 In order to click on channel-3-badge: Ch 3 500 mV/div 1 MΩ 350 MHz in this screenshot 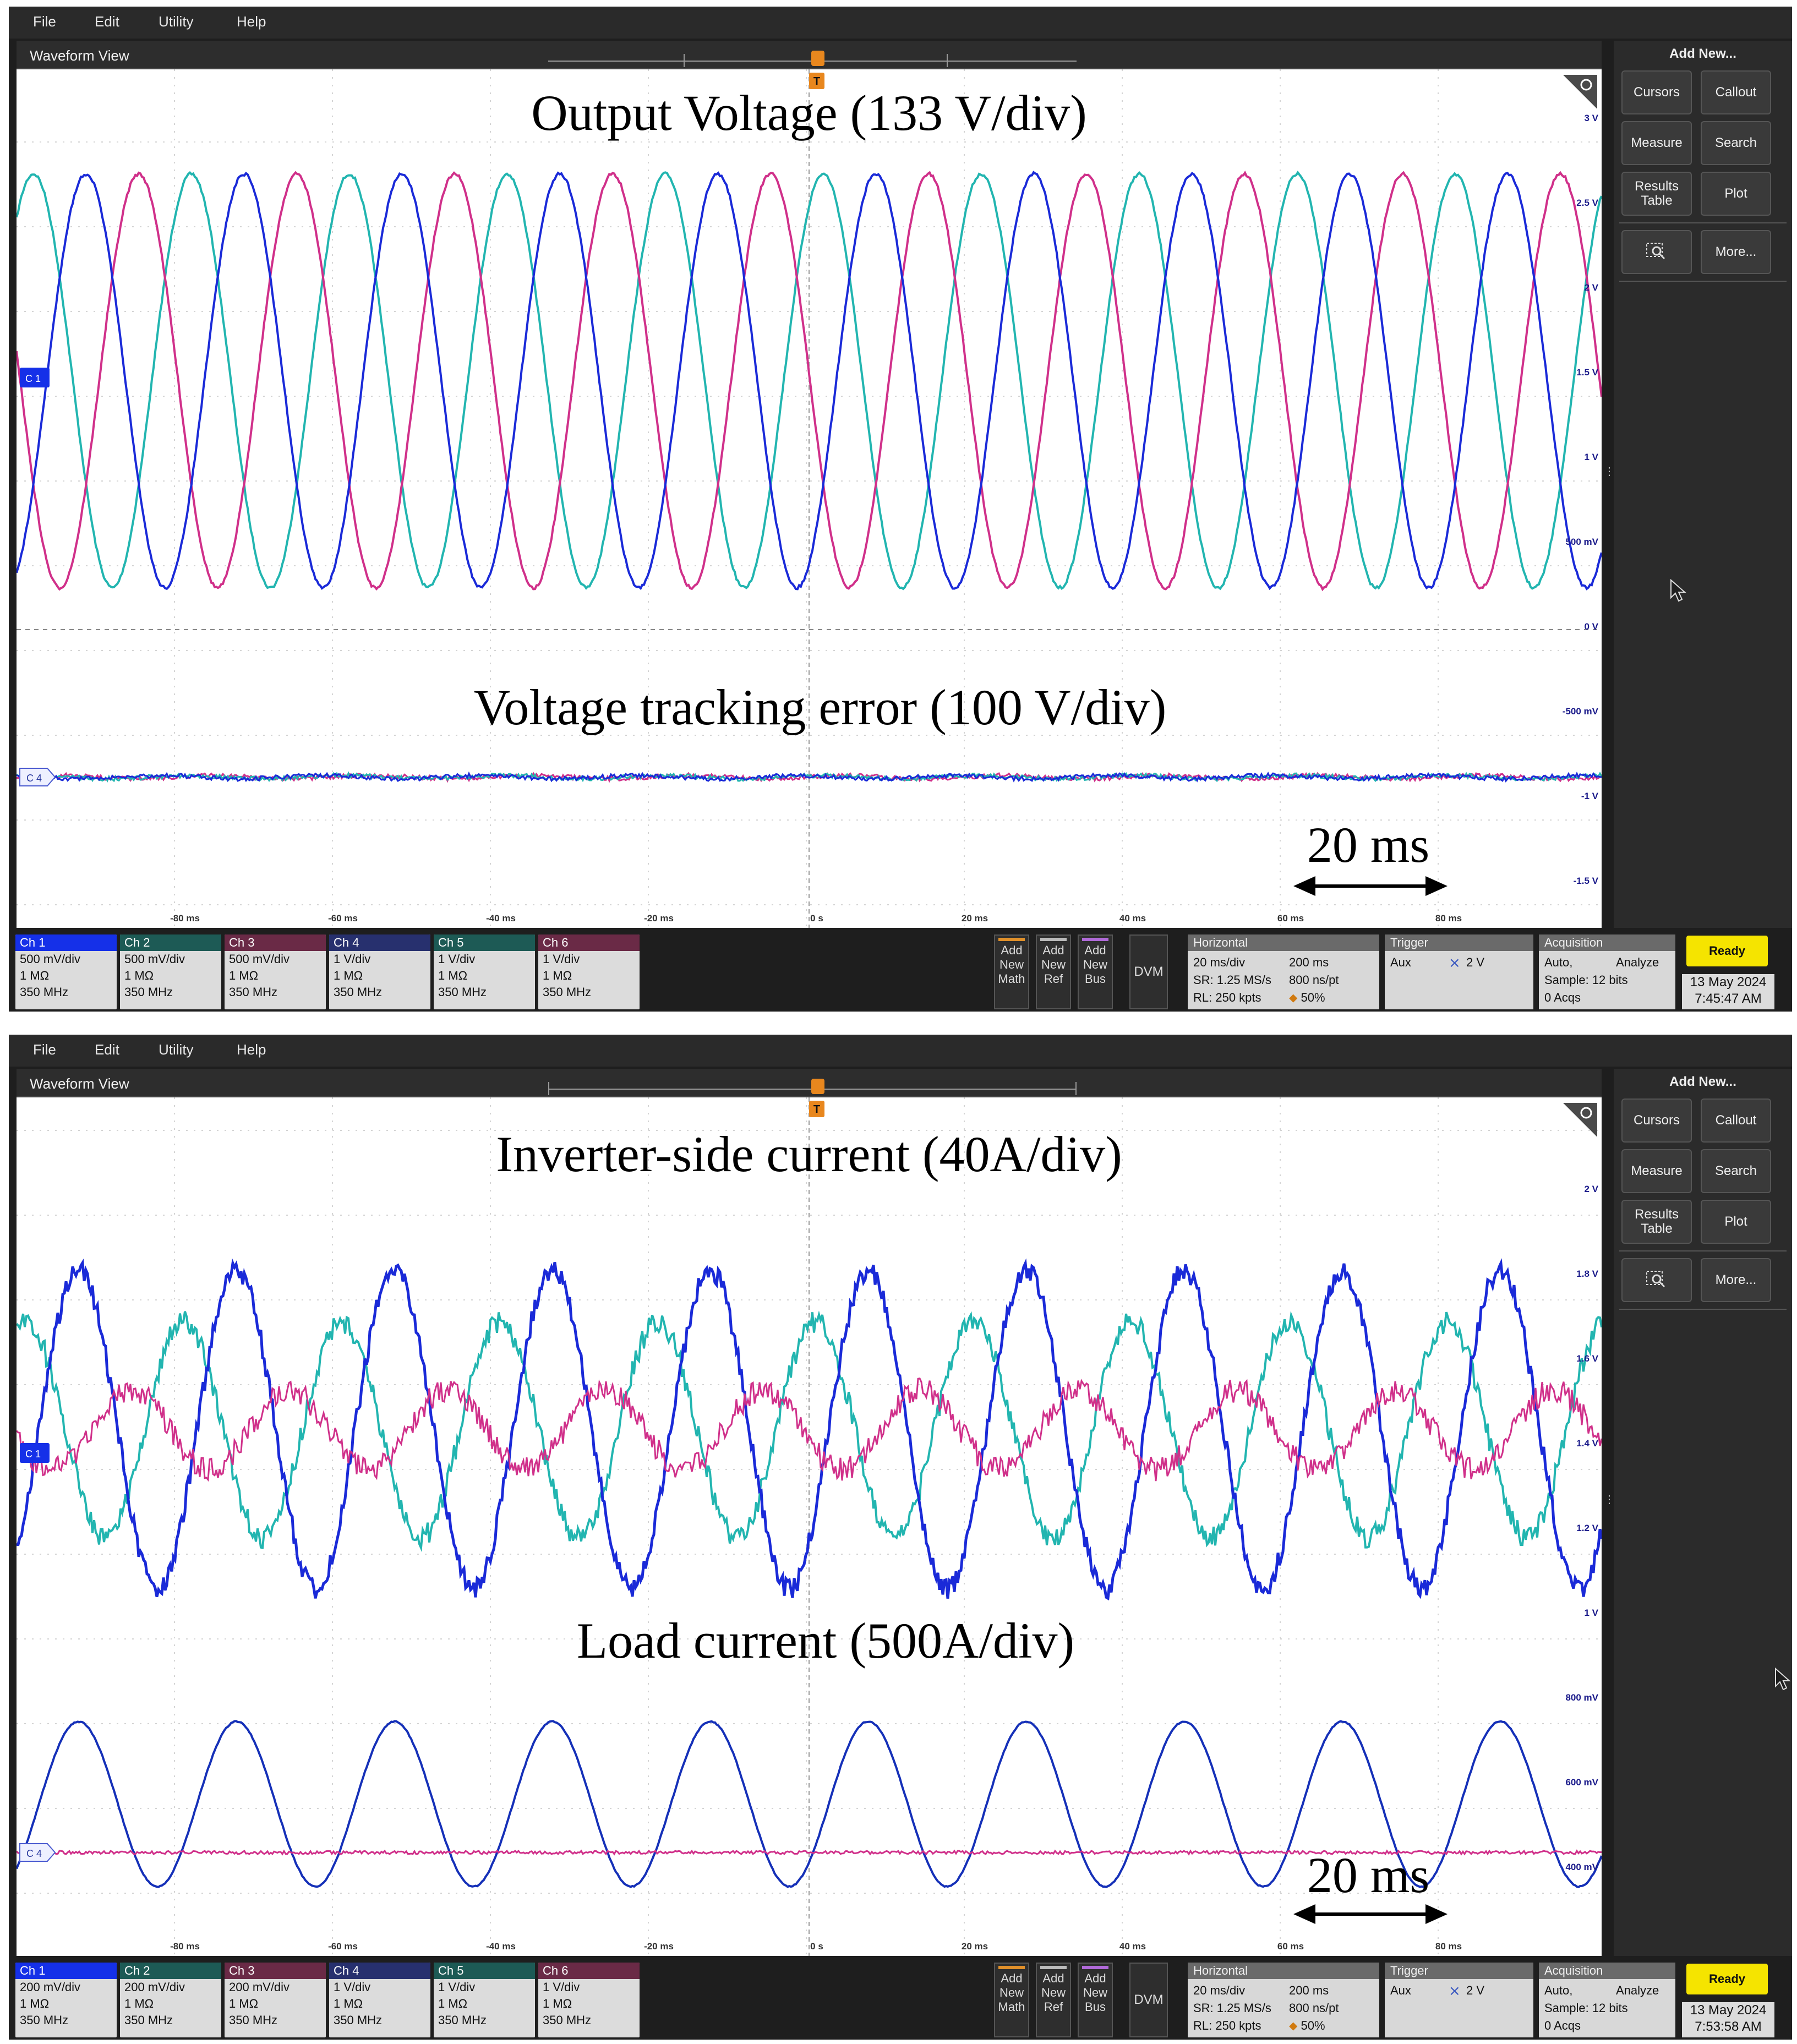, I will do `click(275, 972)`.